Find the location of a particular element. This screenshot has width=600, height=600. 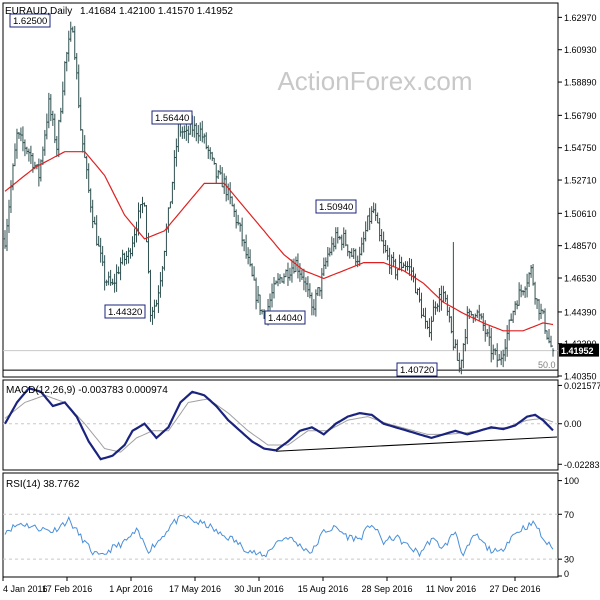

macd-axis: 0.021577 0.00 -0.022833 is located at coordinates (579, 425).